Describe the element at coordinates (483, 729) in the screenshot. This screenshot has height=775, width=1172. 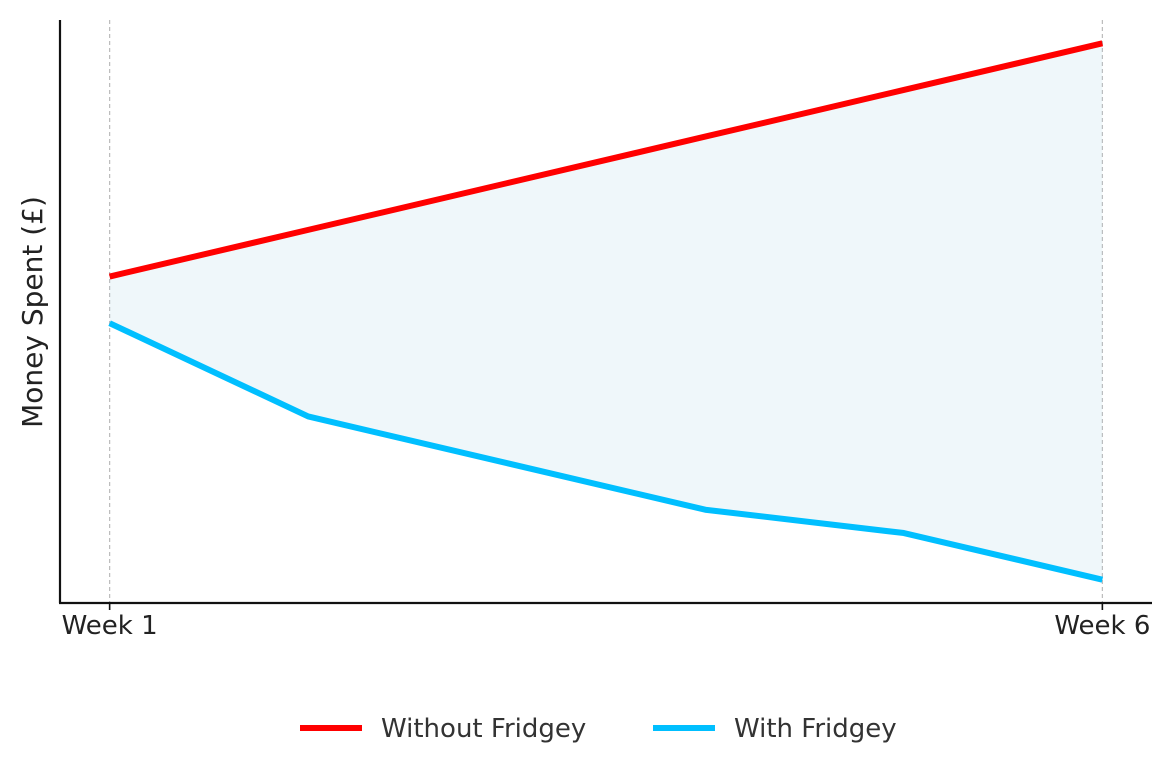
I see `legend-label-without-fridgey: Without Fridgey` at that location.